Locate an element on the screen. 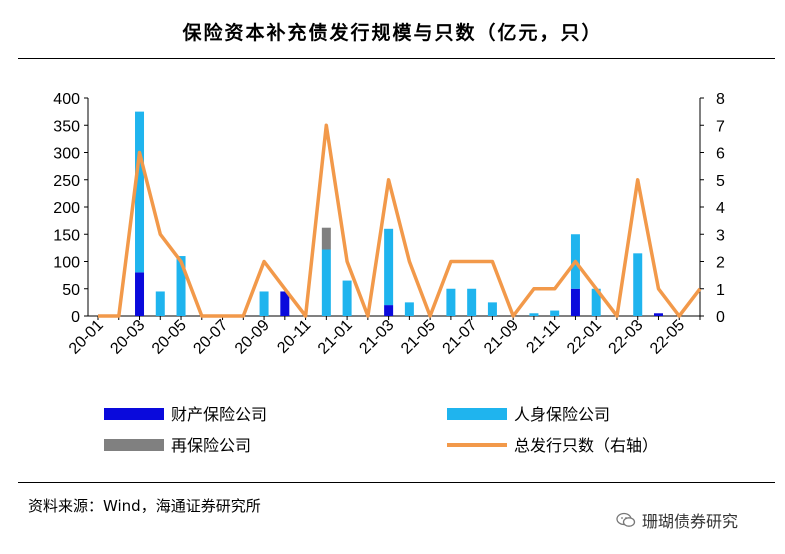 The image size is (785, 554). right-axis-tick-label: 3 is located at coordinates (720, 235).